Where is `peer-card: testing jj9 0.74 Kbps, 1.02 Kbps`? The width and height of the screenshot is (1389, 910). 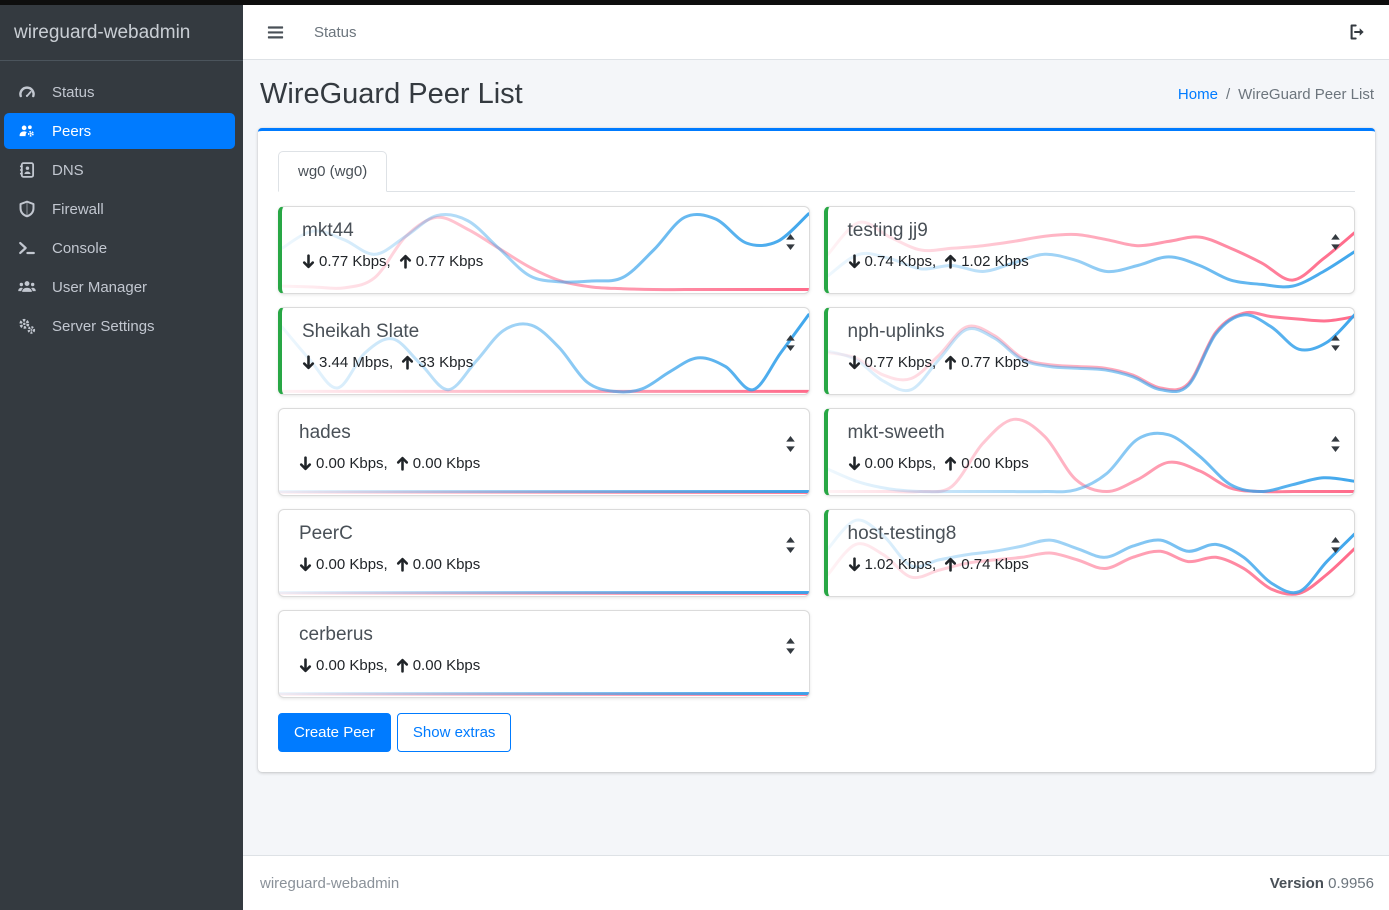 peer-card: testing jj9 0.74 Kbps, 1.02 Kbps is located at coordinates (1089, 249).